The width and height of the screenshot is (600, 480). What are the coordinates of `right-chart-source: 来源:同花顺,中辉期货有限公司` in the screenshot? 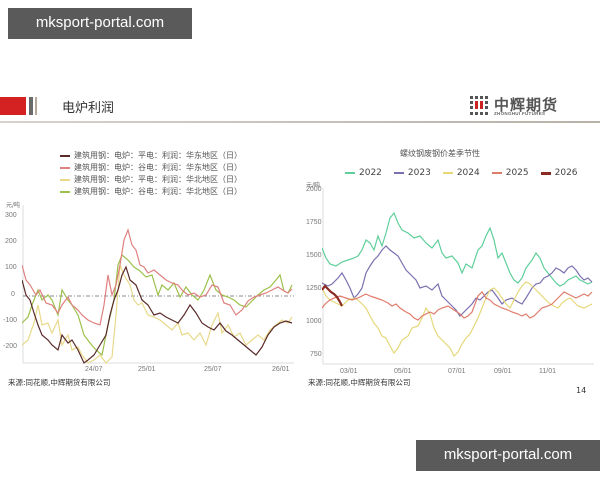 It's located at (359, 382).